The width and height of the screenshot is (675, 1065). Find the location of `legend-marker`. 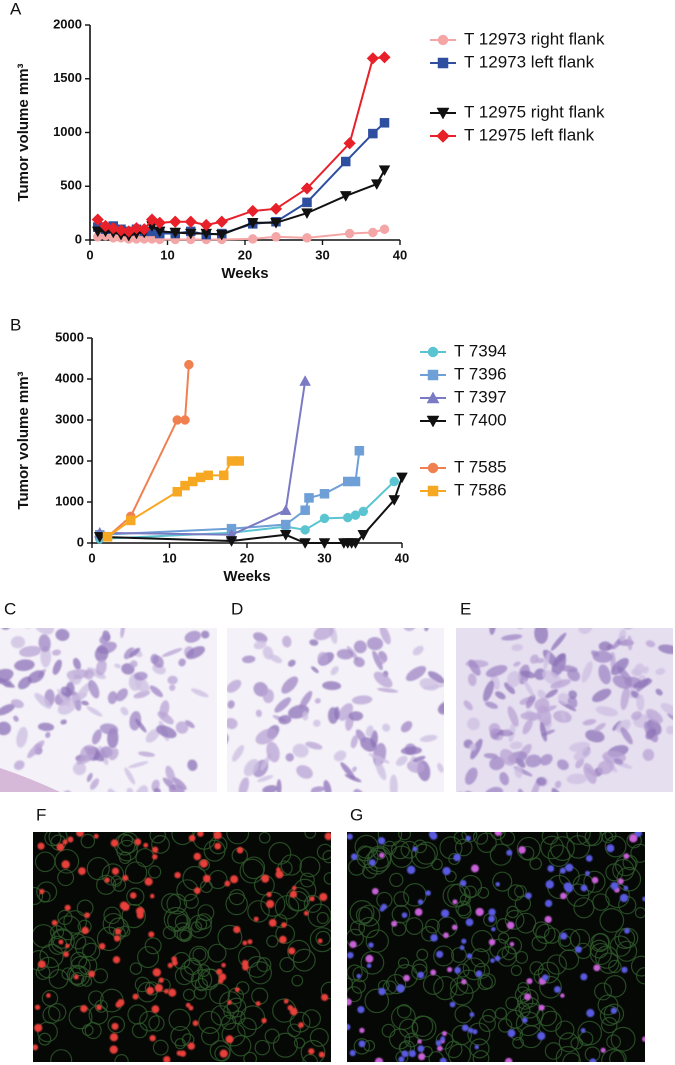

legend-marker is located at coordinates (433, 468).